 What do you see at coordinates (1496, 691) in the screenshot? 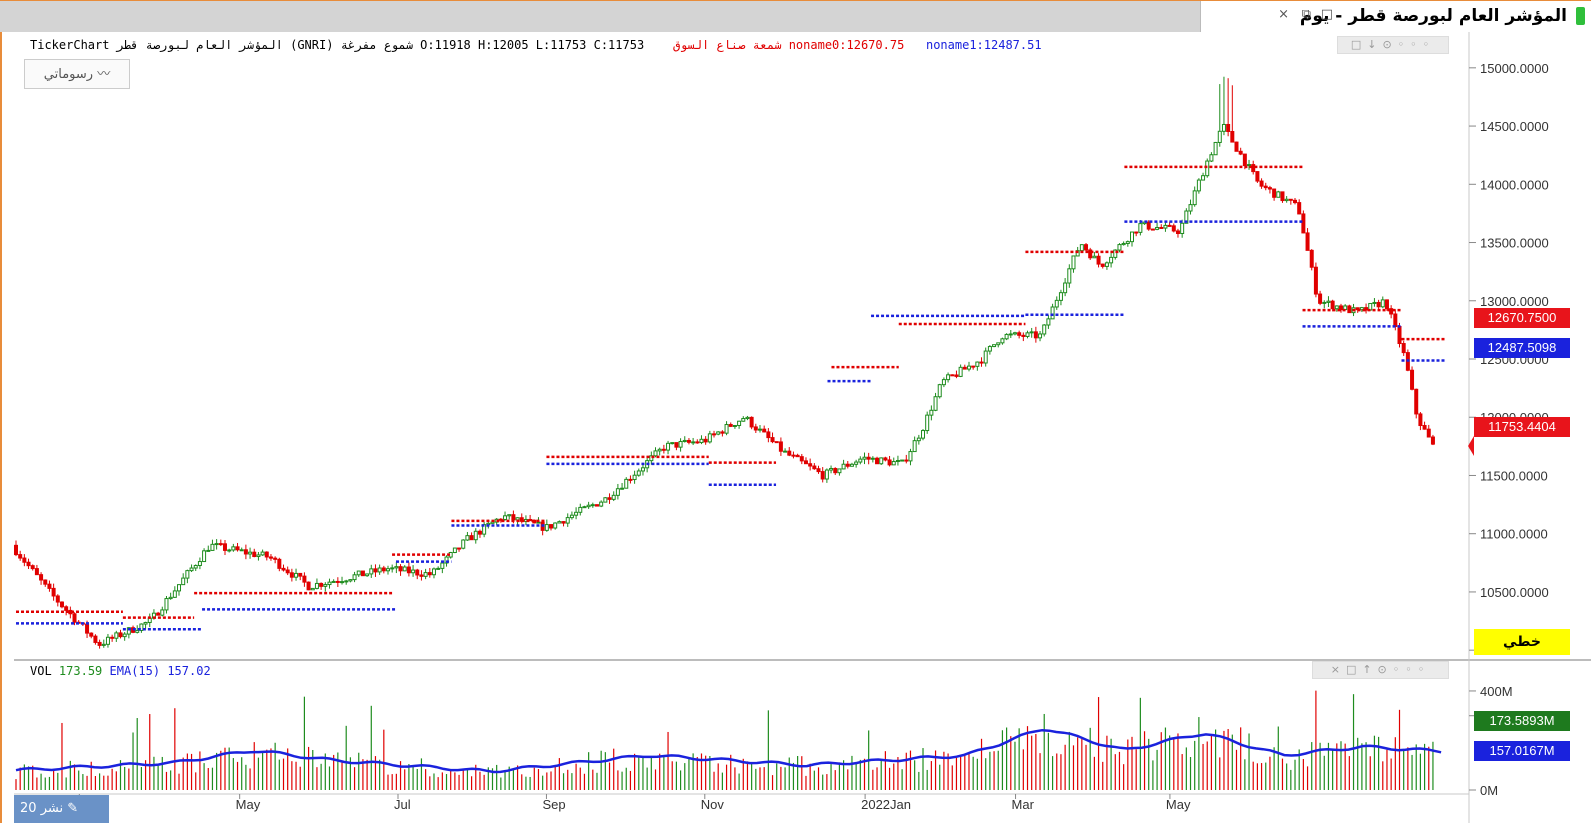
I see `volume-y-tick-label: 400M` at bounding box center [1496, 691].